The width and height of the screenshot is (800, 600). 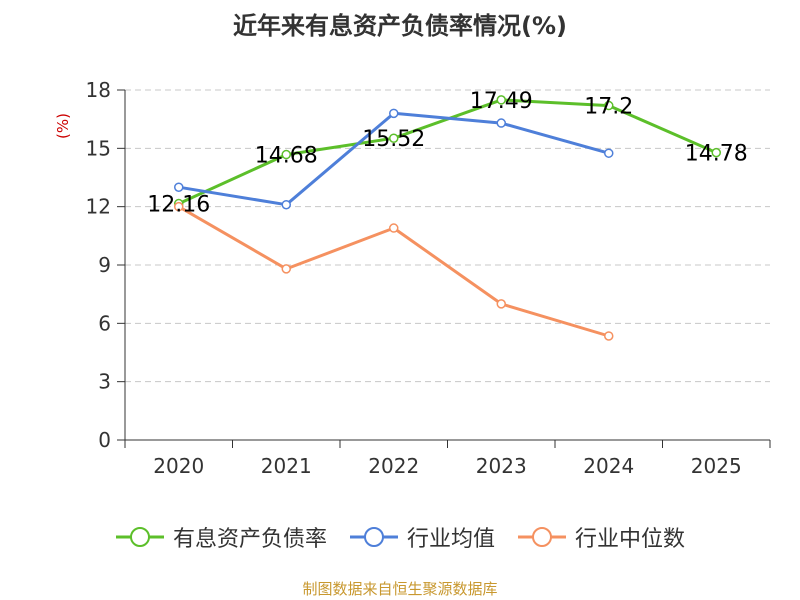 I want to click on chart-title: 近年来有息资产负债率情况(%), so click(x=400, y=26).